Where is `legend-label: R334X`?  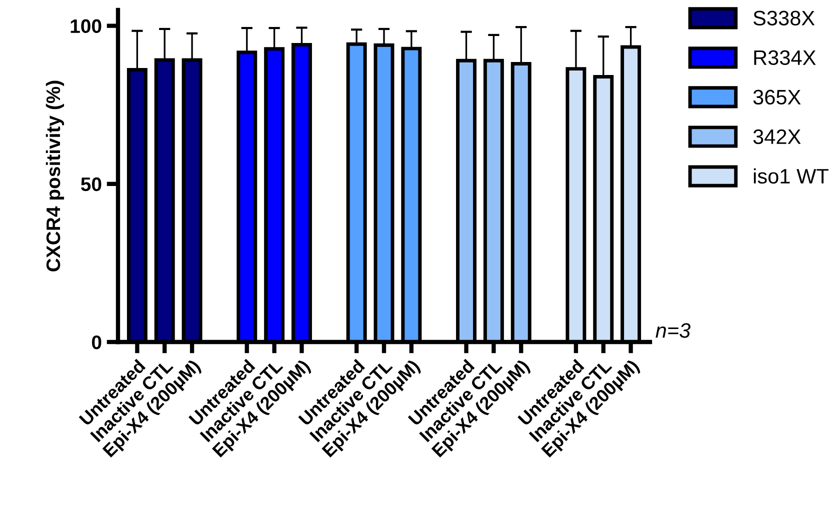
legend-label: R334X is located at coordinates (785, 58).